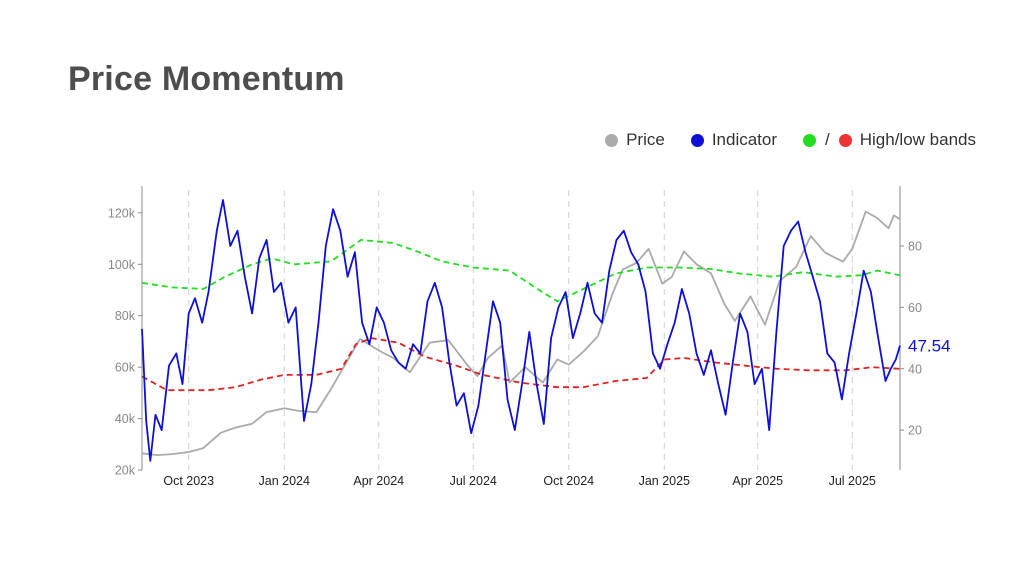  Describe the element at coordinates (568, 481) in the screenshot. I see `x-tick-label: Oct 2024` at that location.